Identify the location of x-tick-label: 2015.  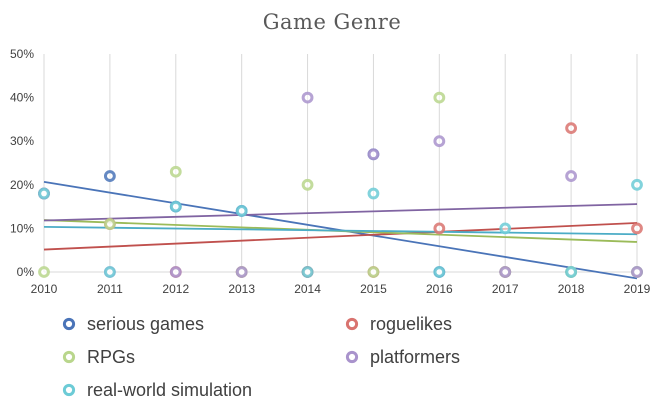
(373, 289).